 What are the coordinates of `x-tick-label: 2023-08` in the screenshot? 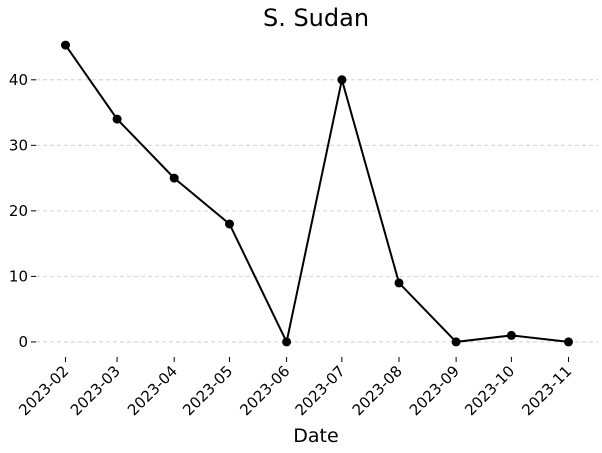 It's located at (377, 390).